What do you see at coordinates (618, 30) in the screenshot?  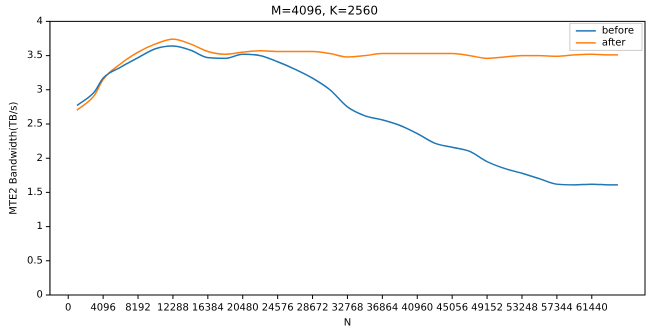 I see `legend-label: before` at bounding box center [618, 30].